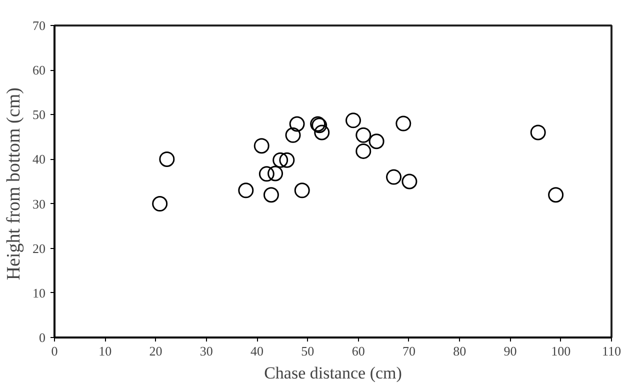  What do you see at coordinates (459, 351) in the screenshot?
I see `x-tick-label: 80` at bounding box center [459, 351].